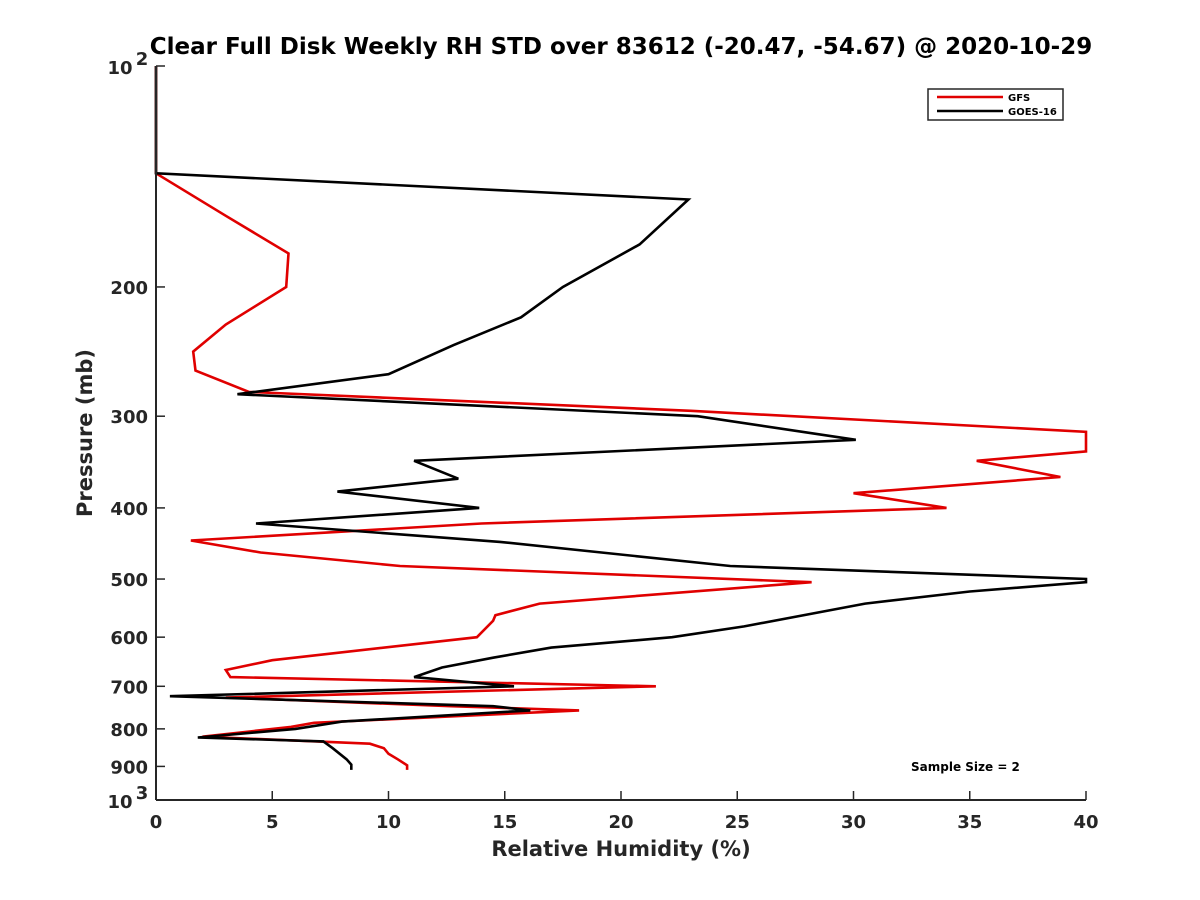 This screenshot has height=900, width=1200. Describe the element at coordinates (142, 793) in the screenshot. I see `y-tick-label-exponent: 3` at that location.